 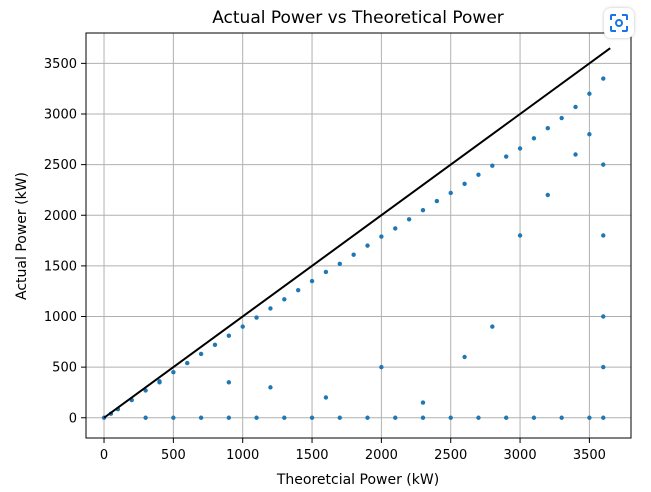 I want to click on x-tick-label: 1500, so click(x=311, y=455).